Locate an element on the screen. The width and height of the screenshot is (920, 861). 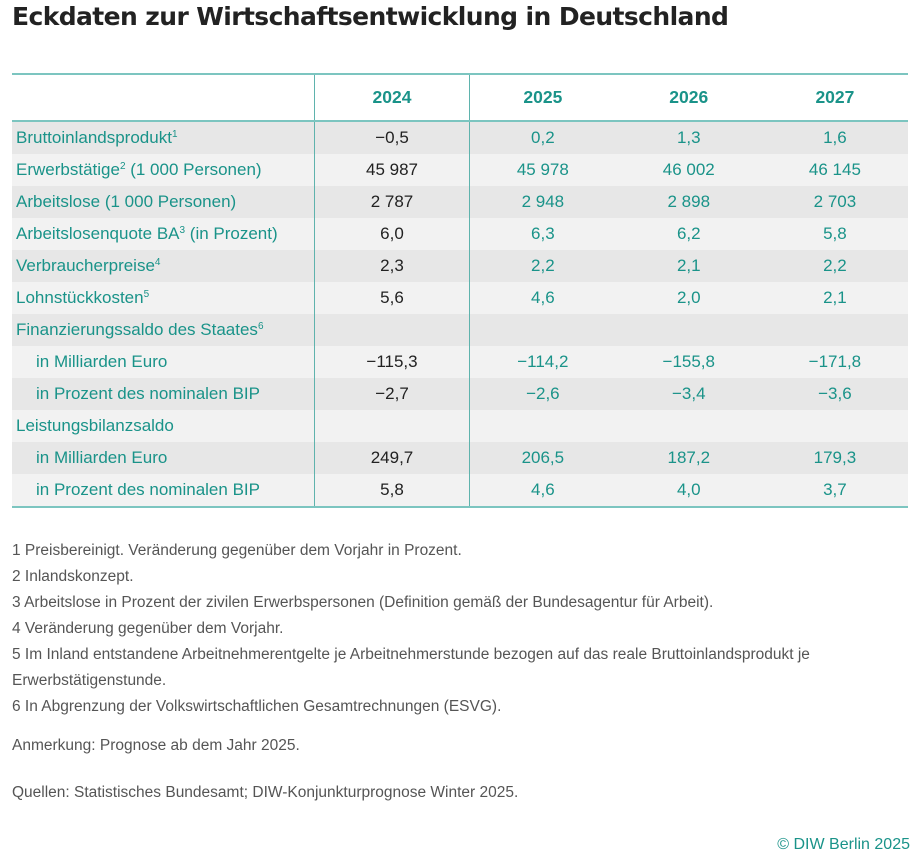
table-row: Bruttoinlandsprodukt1 −0,5 0,2 1,3 1,6 is located at coordinates (460, 137).